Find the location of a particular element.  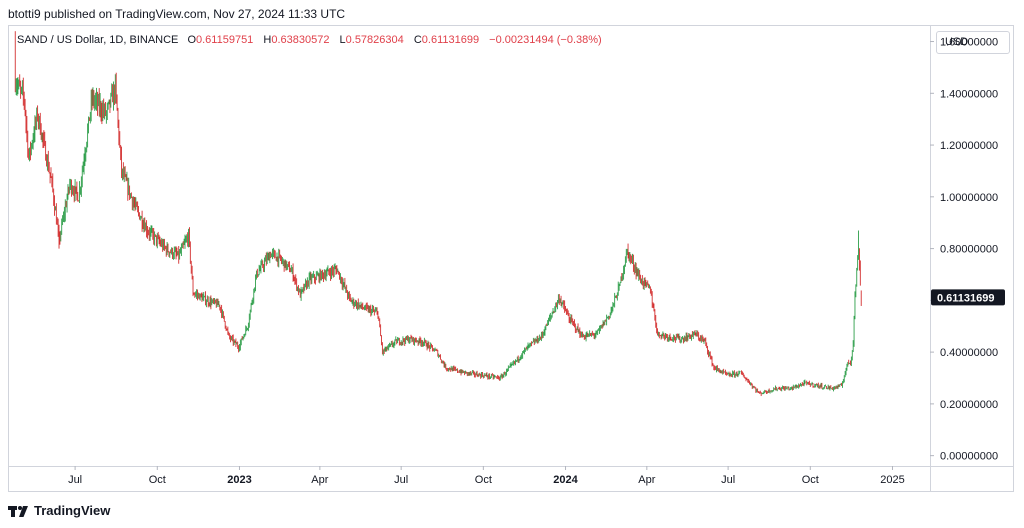

close-value: 0.61131699 is located at coordinates (450, 40).